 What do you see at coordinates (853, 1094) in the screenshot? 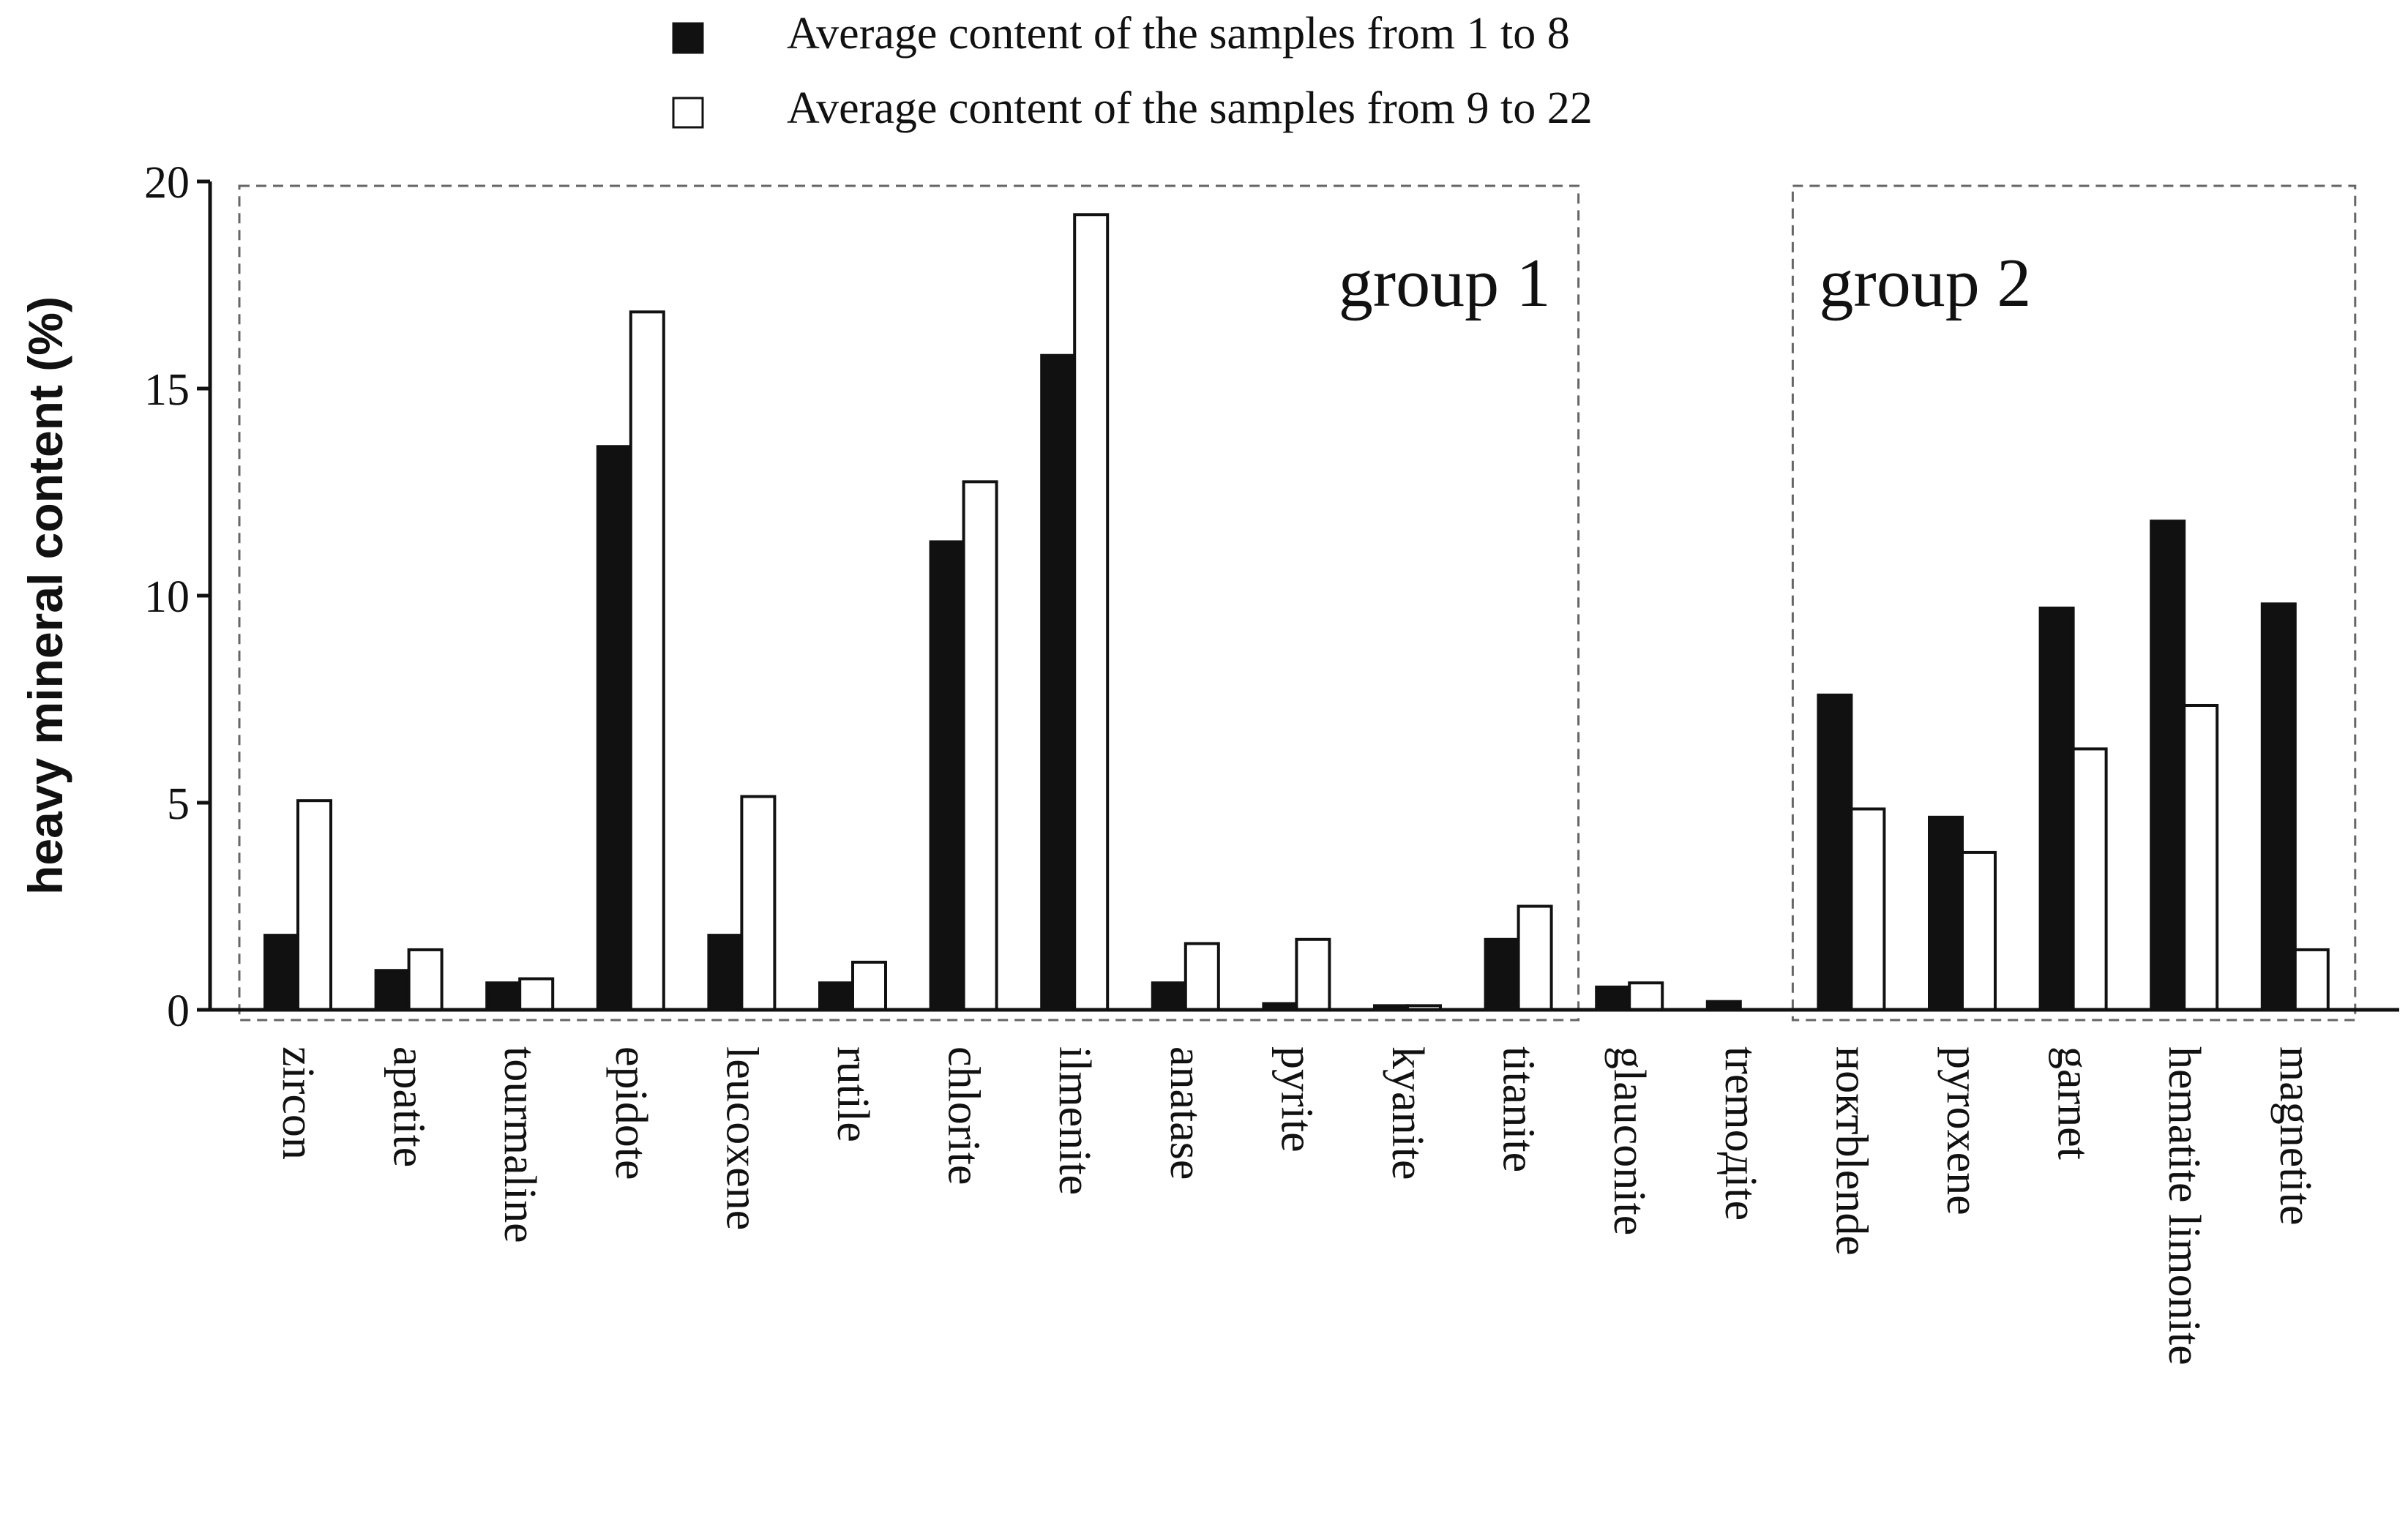
I see `x-tick-label: rutile` at bounding box center [853, 1094].